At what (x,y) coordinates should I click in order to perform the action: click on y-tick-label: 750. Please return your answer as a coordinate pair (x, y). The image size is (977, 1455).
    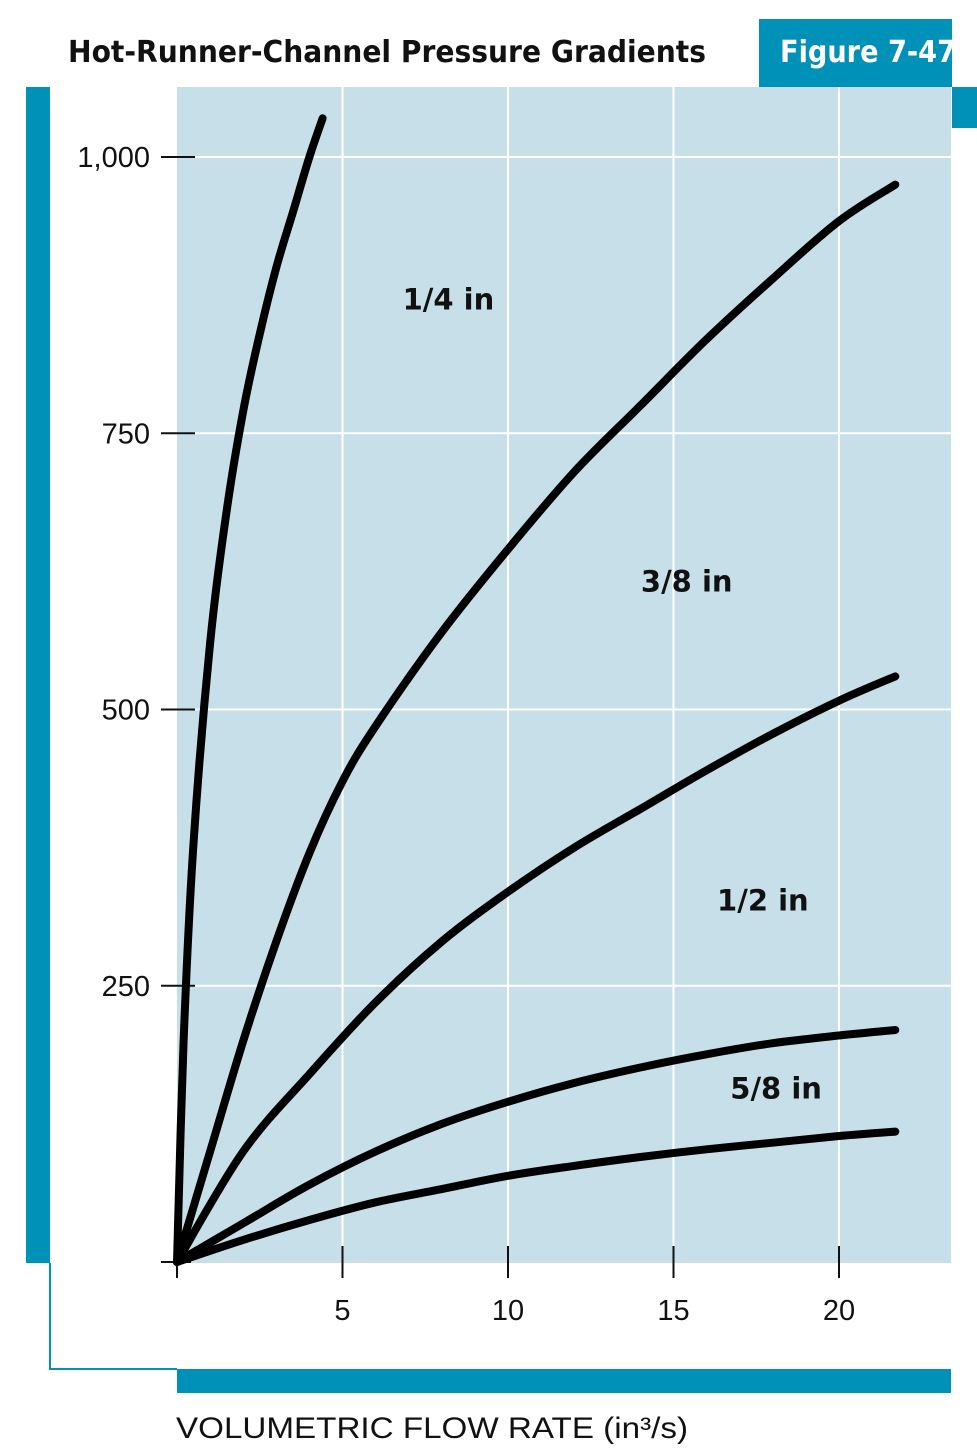
    Looking at the image, I should click on (126, 434).